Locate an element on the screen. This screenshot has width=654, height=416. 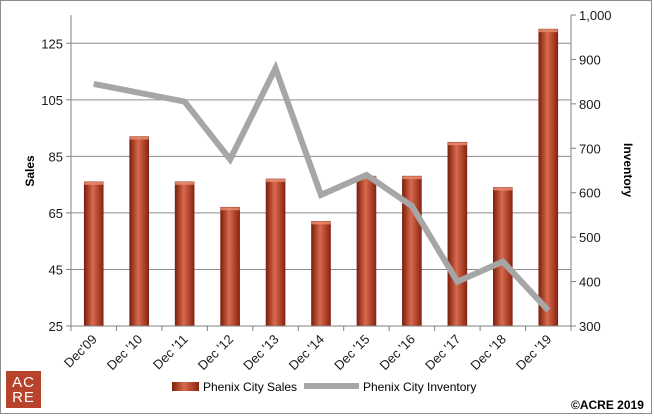
x-tick-label: Dec '17 is located at coordinates (442, 352).